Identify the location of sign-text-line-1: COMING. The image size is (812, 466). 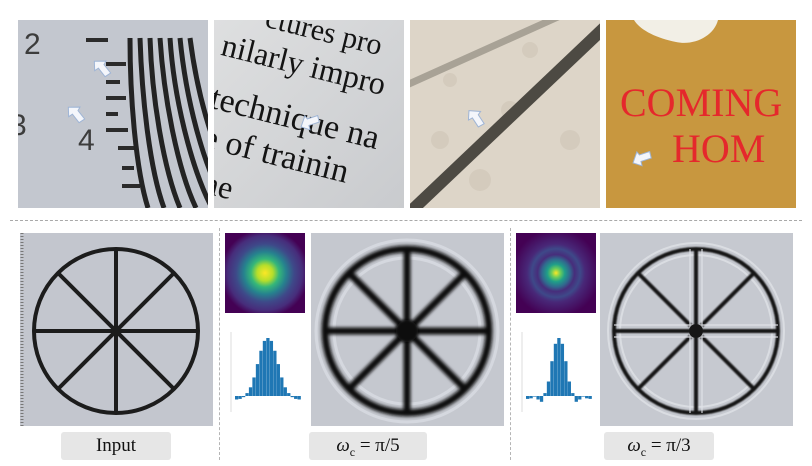
(701, 102).